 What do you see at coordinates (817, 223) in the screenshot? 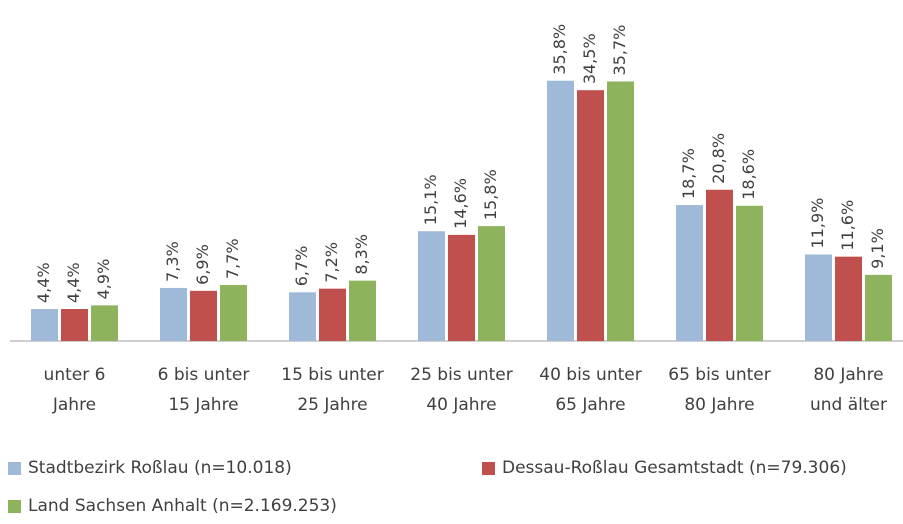
I see `value-label: 11,9%` at bounding box center [817, 223].